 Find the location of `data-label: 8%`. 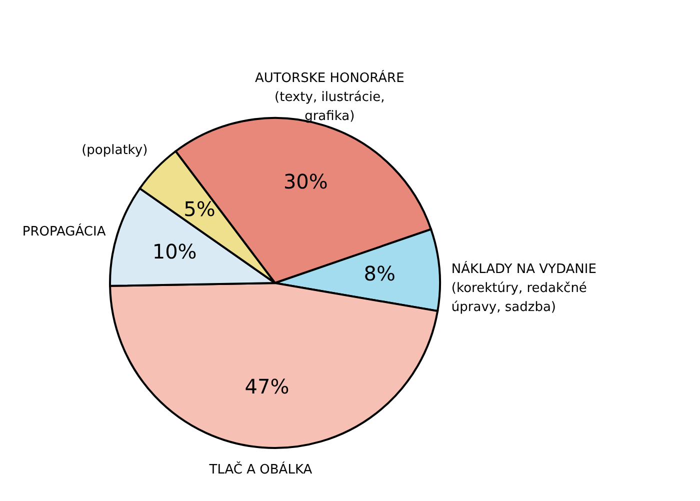

data-label: 8% is located at coordinates (380, 274).